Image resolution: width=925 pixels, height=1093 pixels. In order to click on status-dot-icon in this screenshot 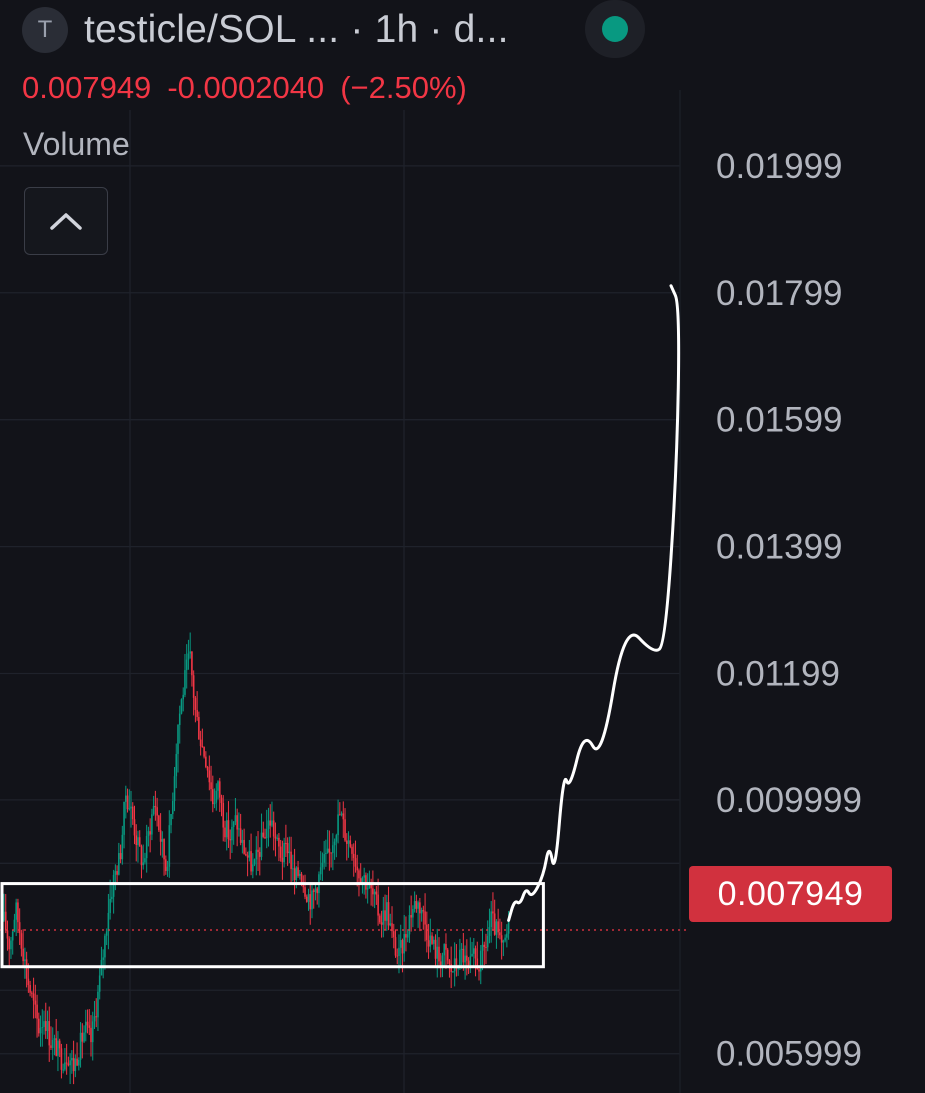, I will do `click(615, 29)`.